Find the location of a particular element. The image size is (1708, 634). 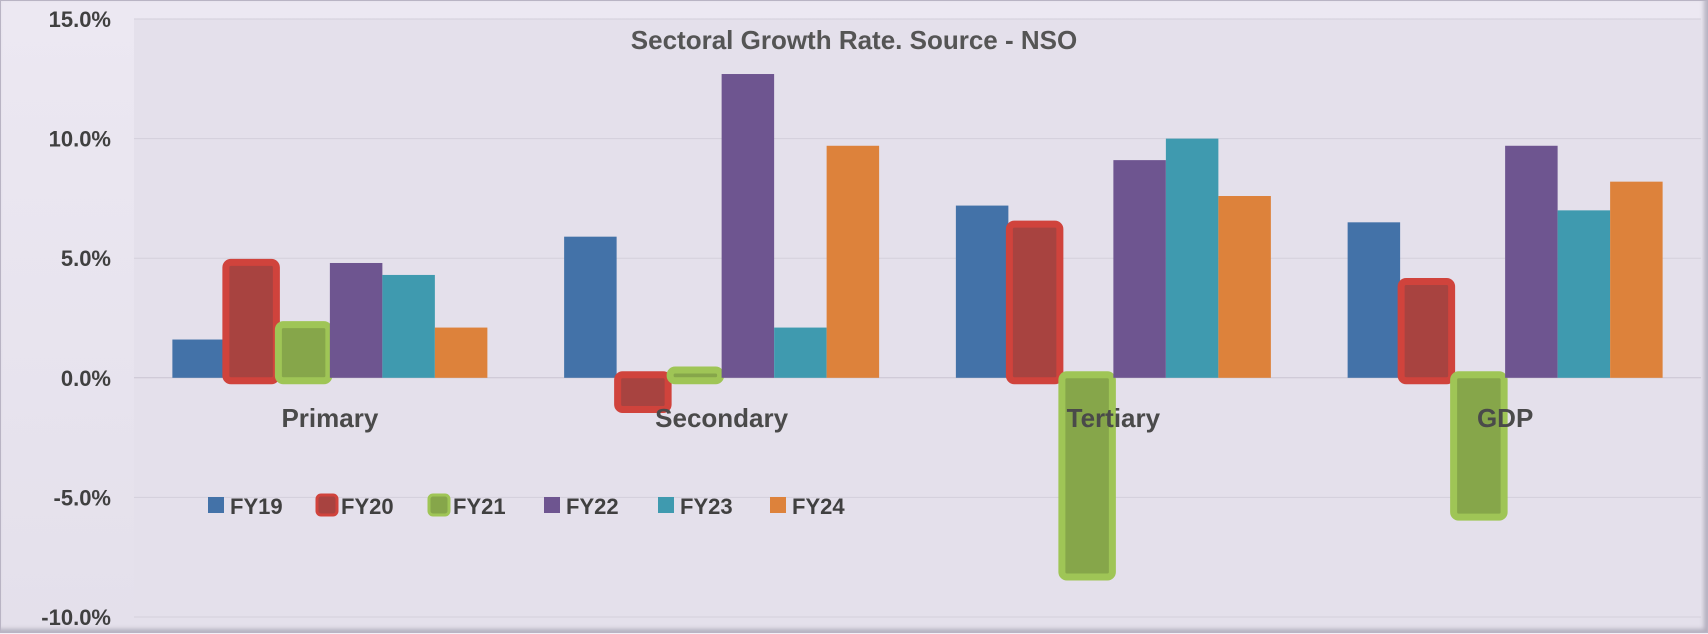

legend-label: FY24 is located at coordinates (818, 506).